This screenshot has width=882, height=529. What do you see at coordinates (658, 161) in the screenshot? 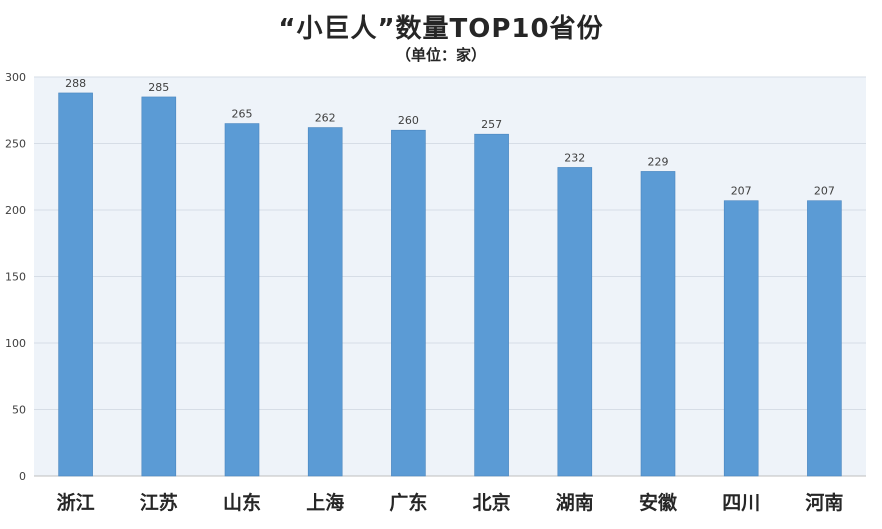
I see `data-label: 229` at bounding box center [658, 161].